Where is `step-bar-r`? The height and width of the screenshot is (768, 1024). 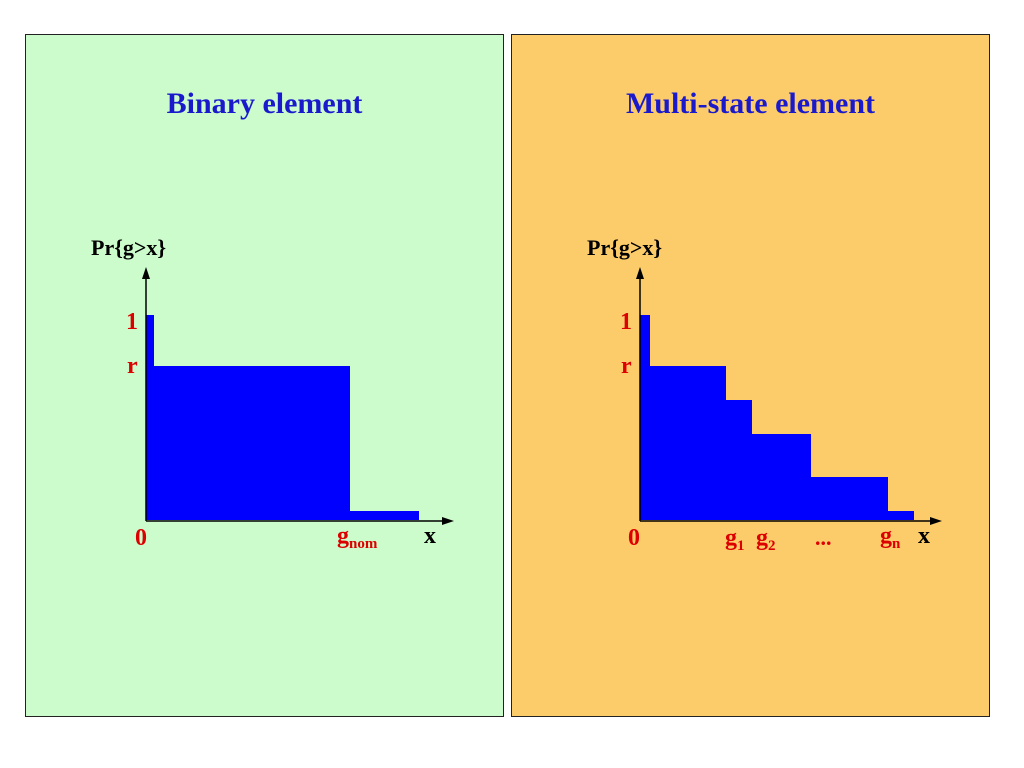
step-bar-r is located at coordinates (252, 443).